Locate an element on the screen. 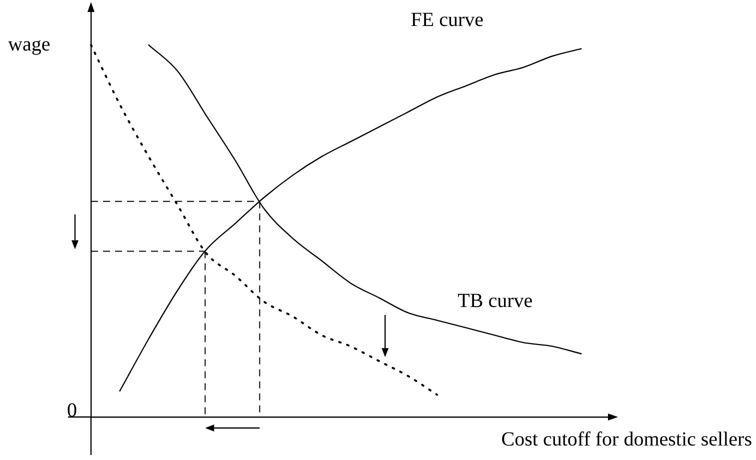 The image size is (756, 460). x-axis-title: Cost cutoff for domestic sellers is located at coordinates (626, 439).